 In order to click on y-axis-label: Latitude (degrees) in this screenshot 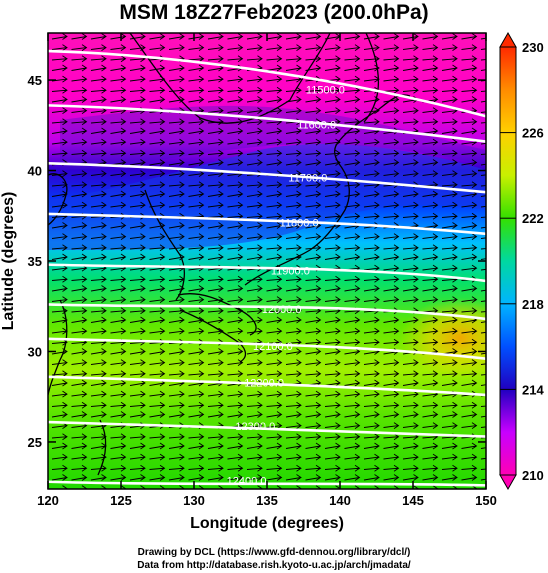, I will do `click(8, 261)`.